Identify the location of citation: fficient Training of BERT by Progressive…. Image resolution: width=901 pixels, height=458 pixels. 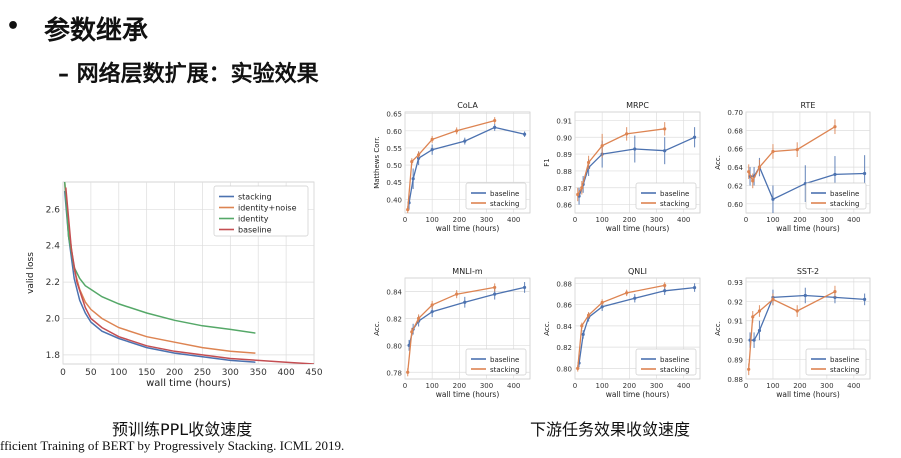
(172, 445).